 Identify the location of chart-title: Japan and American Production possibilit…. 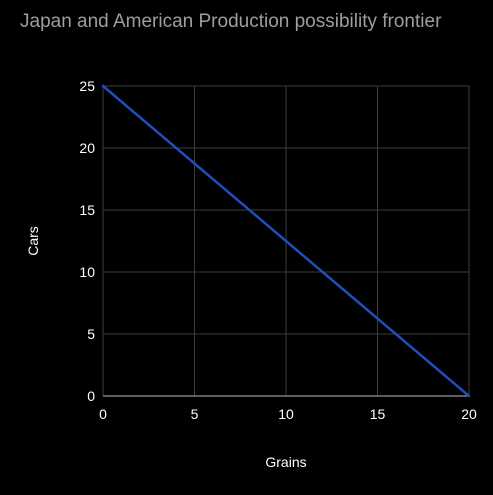
(231, 21).